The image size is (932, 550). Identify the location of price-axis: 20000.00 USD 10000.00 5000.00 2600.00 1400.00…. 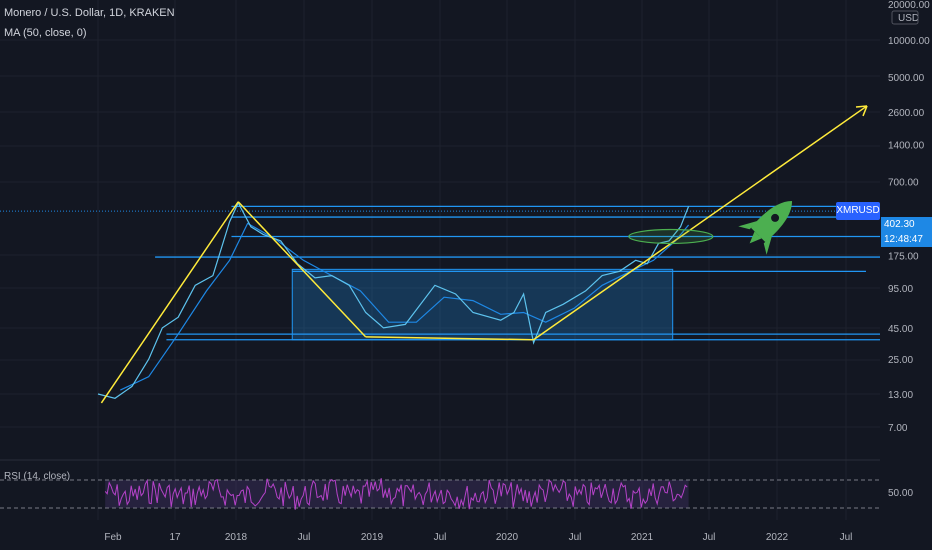
(906, 260).